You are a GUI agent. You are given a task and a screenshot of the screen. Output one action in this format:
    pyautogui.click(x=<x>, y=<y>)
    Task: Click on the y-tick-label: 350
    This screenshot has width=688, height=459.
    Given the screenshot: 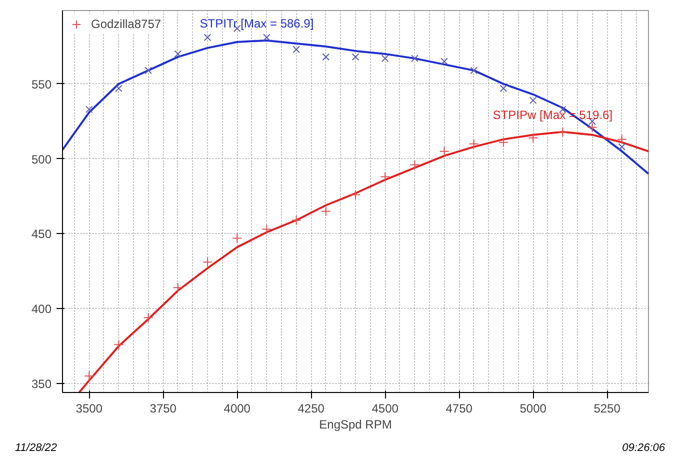 What is the action you would take?
    pyautogui.click(x=41, y=384)
    